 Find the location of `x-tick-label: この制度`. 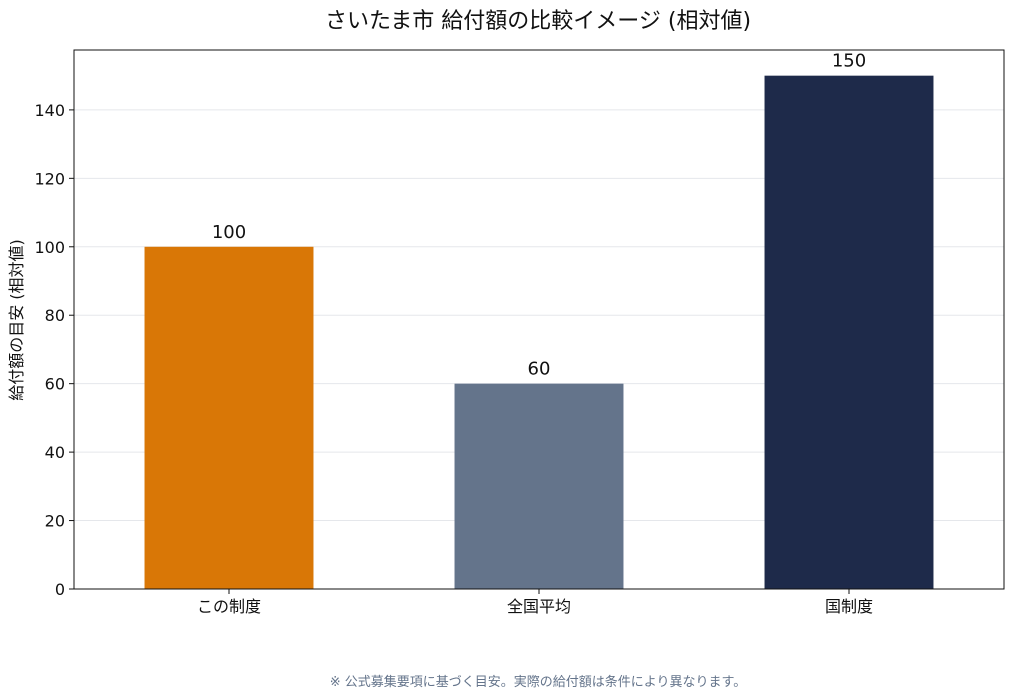

x-tick-label: この制度 is located at coordinates (229, 606).